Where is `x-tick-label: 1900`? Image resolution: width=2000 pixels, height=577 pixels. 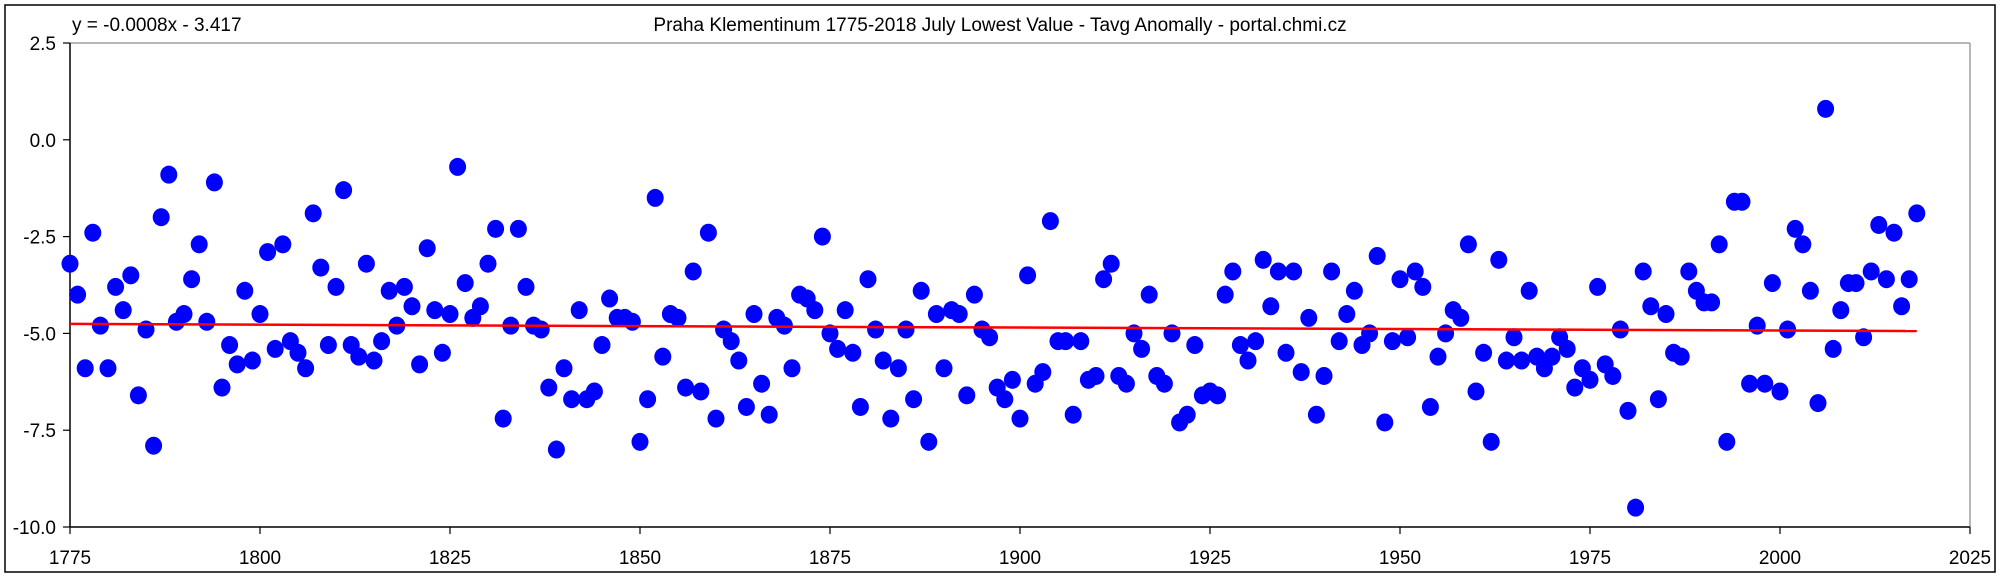
x-tick-label: 1900 is located at coordinates (1020, 558).